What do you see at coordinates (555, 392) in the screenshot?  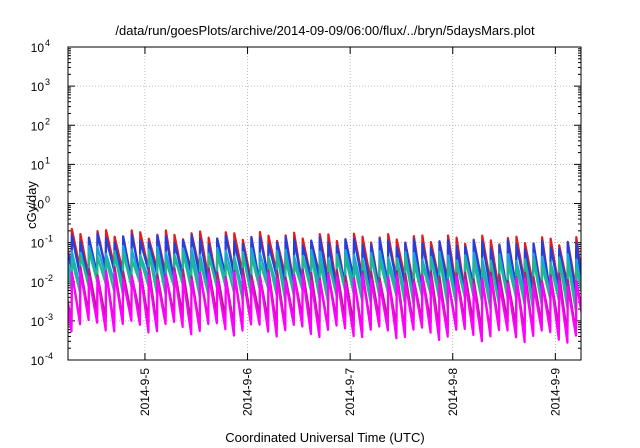 I see `x-tick-label: 2014-9-9` at bounding box center [555, 392].